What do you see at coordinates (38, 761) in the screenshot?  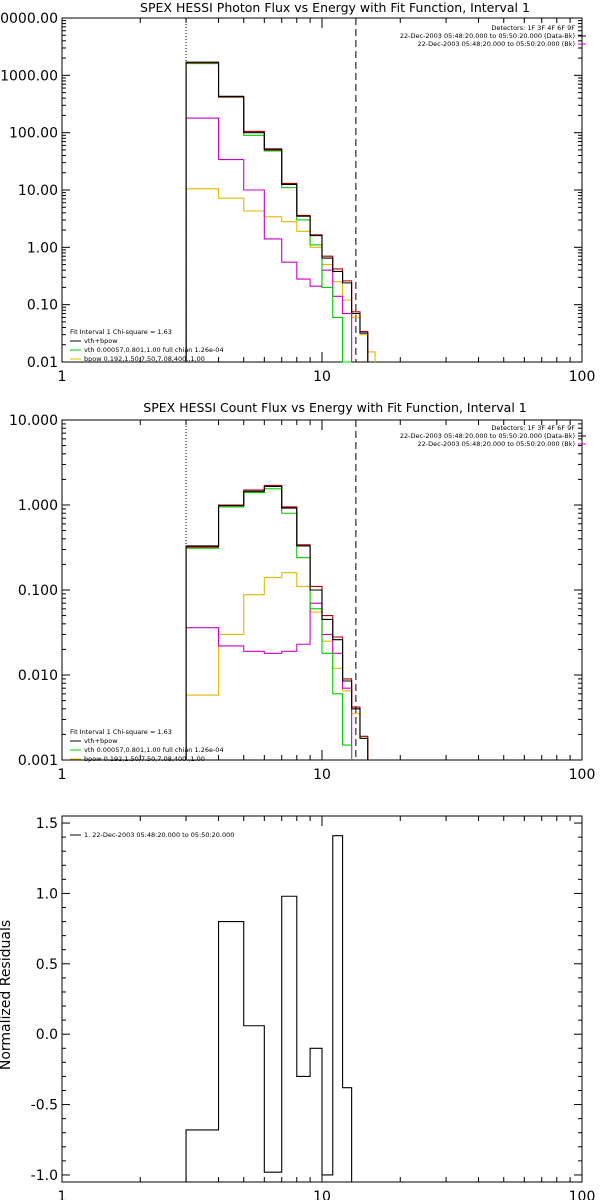 I see `y-tick-label: 0.001` at bounding box center [38, 761].